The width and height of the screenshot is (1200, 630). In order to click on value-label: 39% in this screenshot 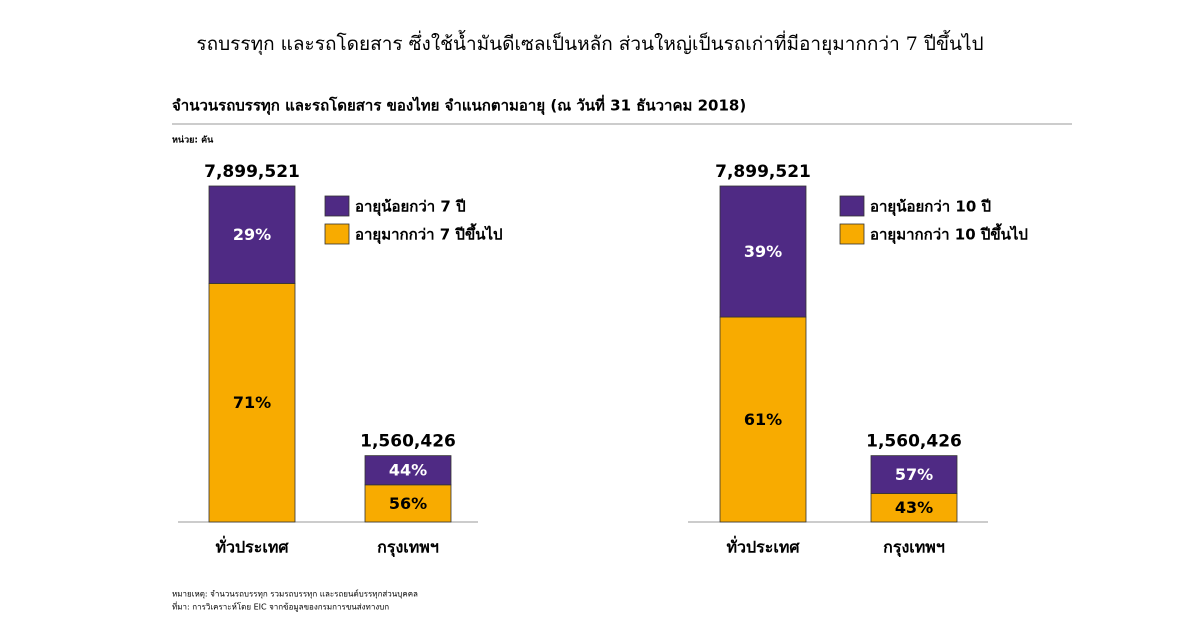, I will do `click(763, 251)`.